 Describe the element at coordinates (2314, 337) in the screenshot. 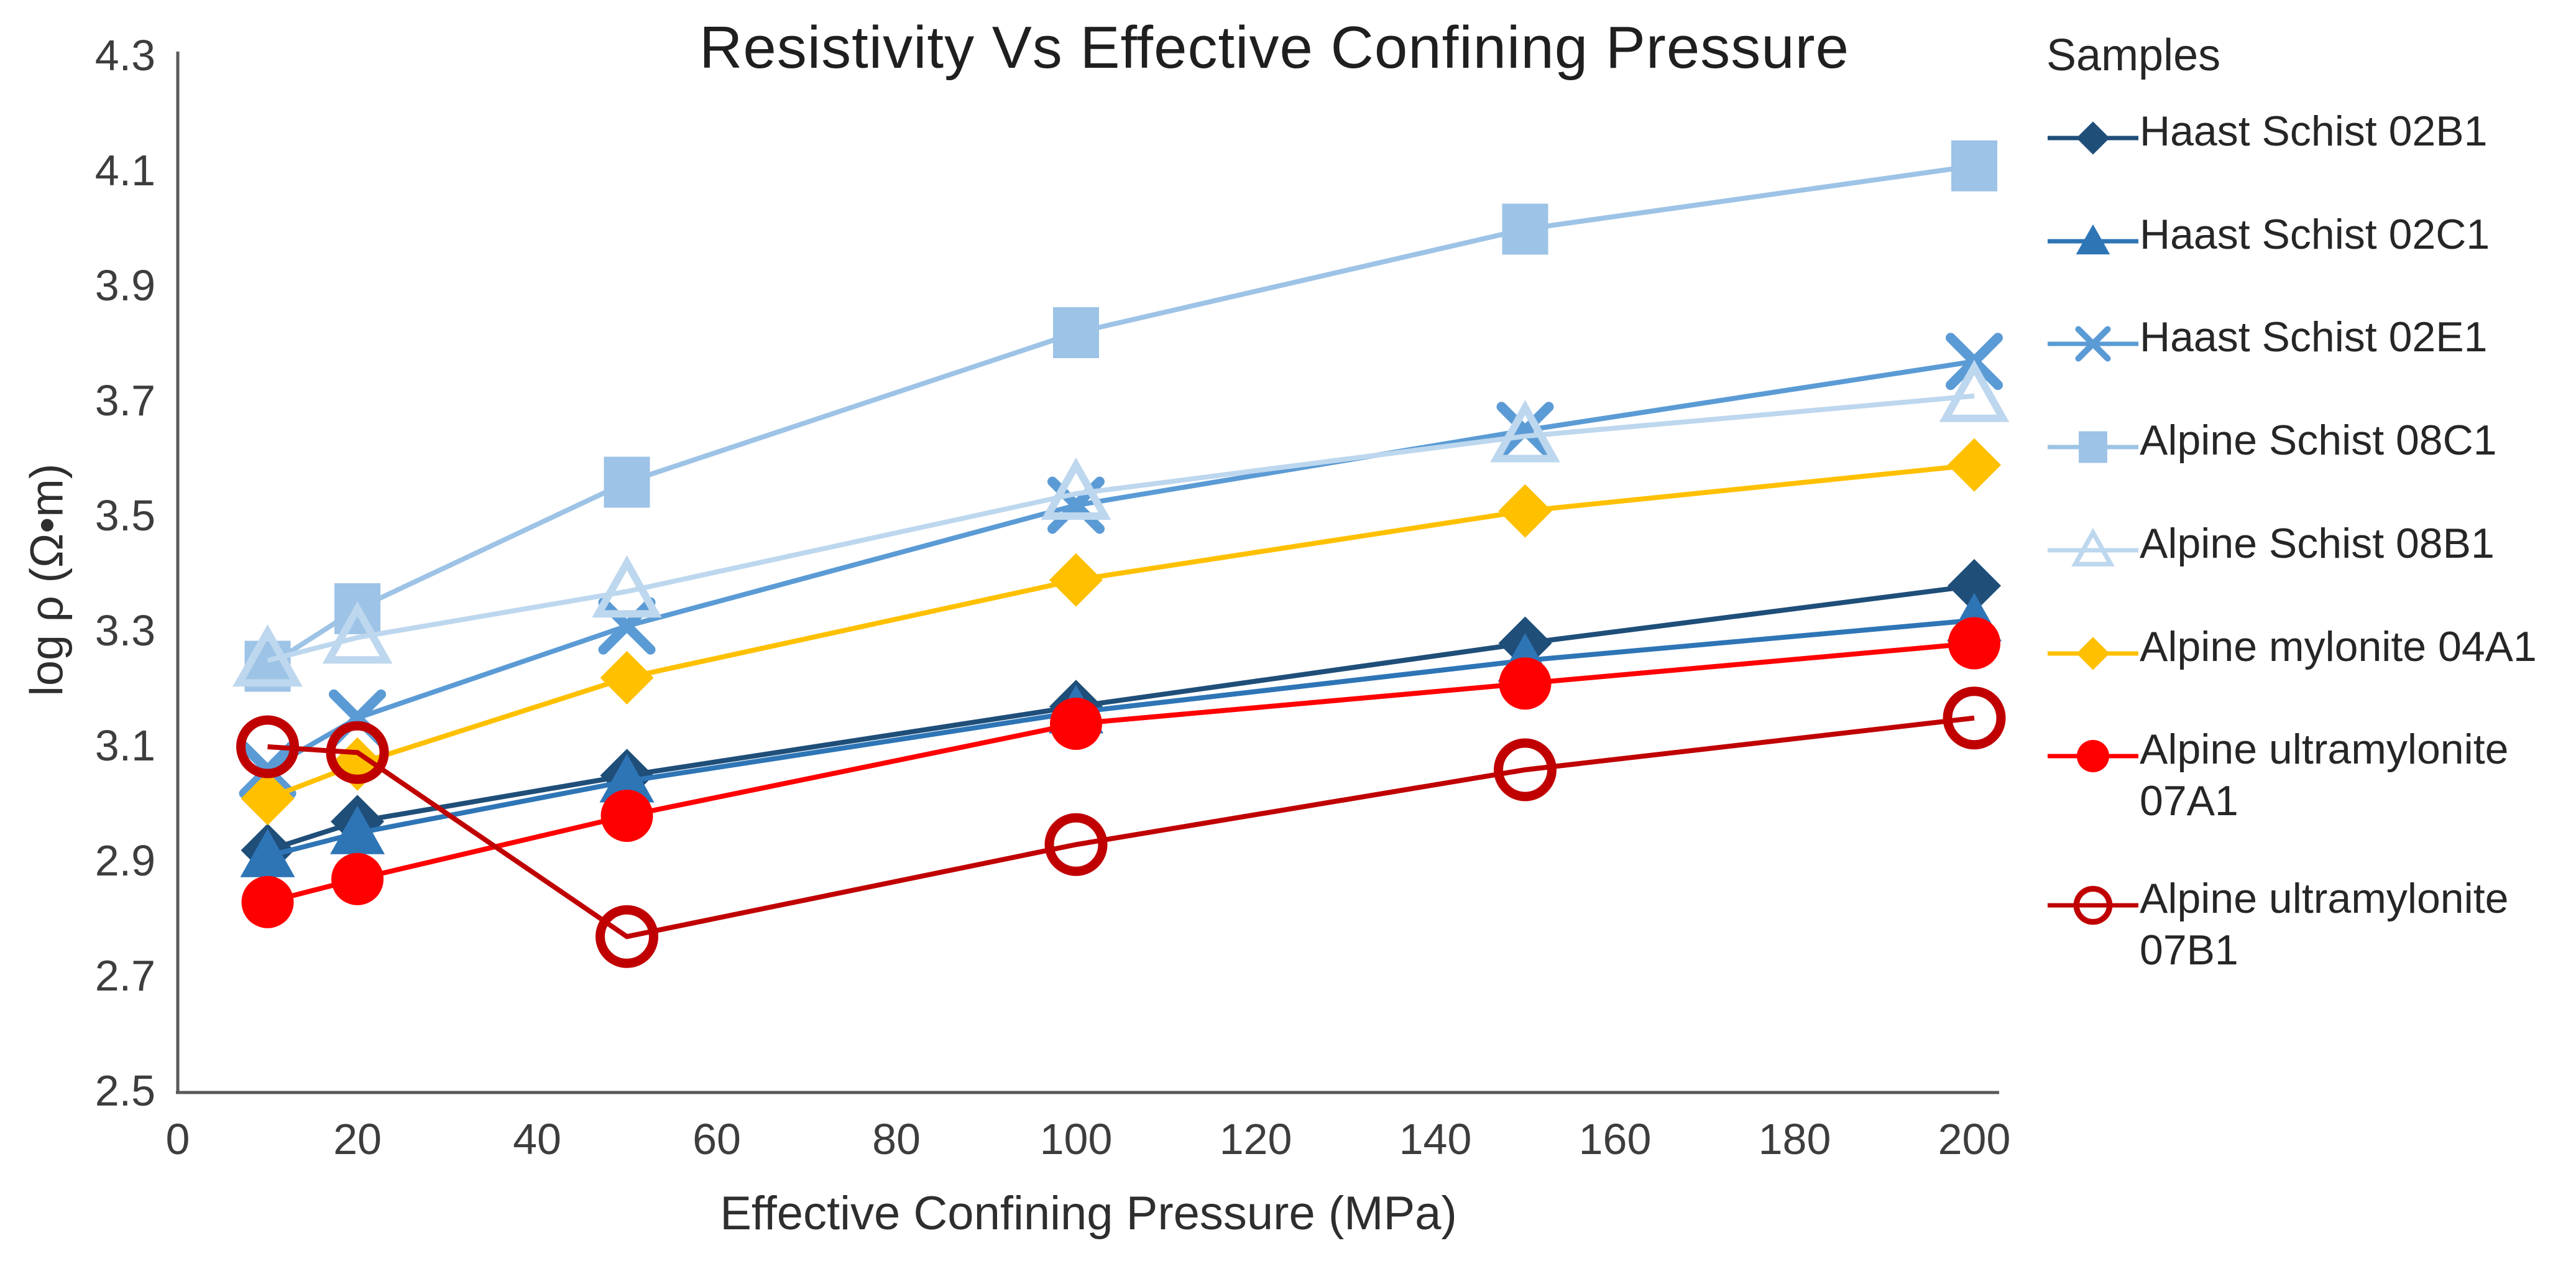

I see `legend-item-label: Haast Schist 02E1` at that location.